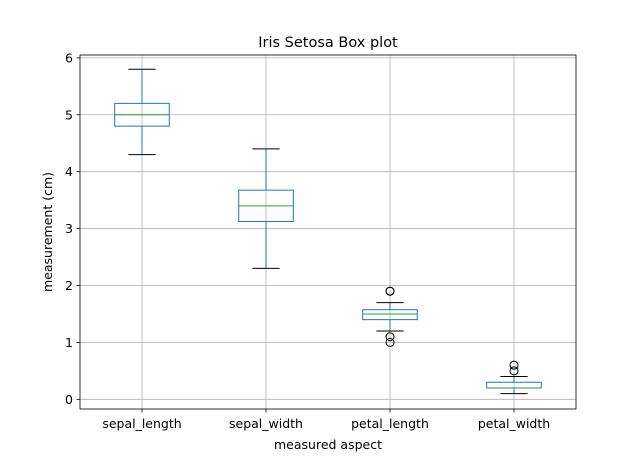 The height and width of the screenshot is (459, 640). Describe the element at coordinates (390, 423) in the screenshot. I see `x-tick-label: petal_length` at that location.